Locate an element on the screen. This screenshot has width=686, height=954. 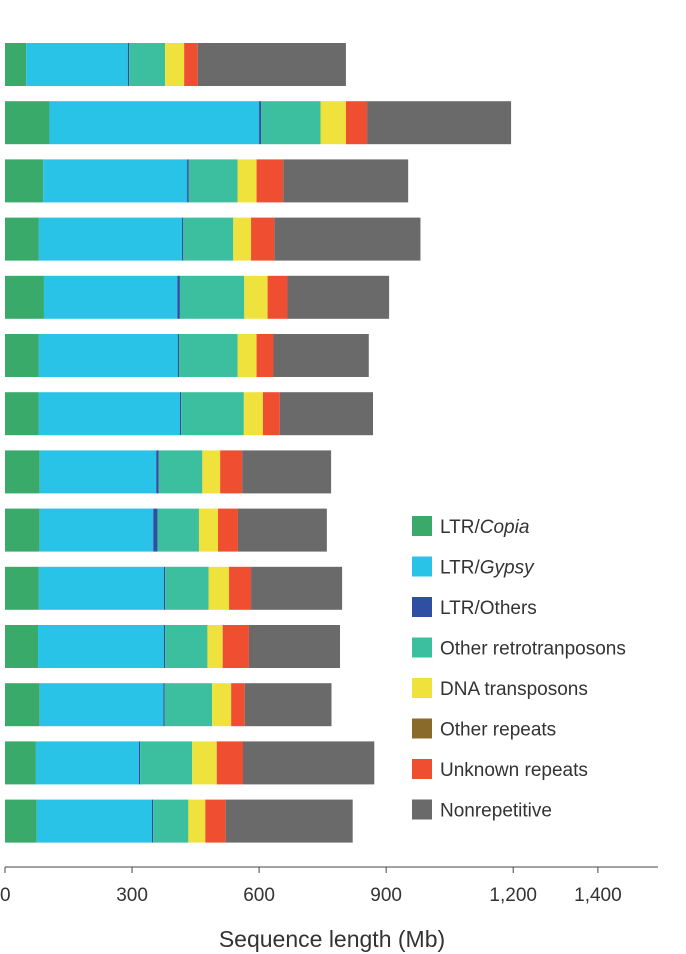
legend-label-other-retrotranposons: Other retrotranposons is located at coordinates (533, 649).